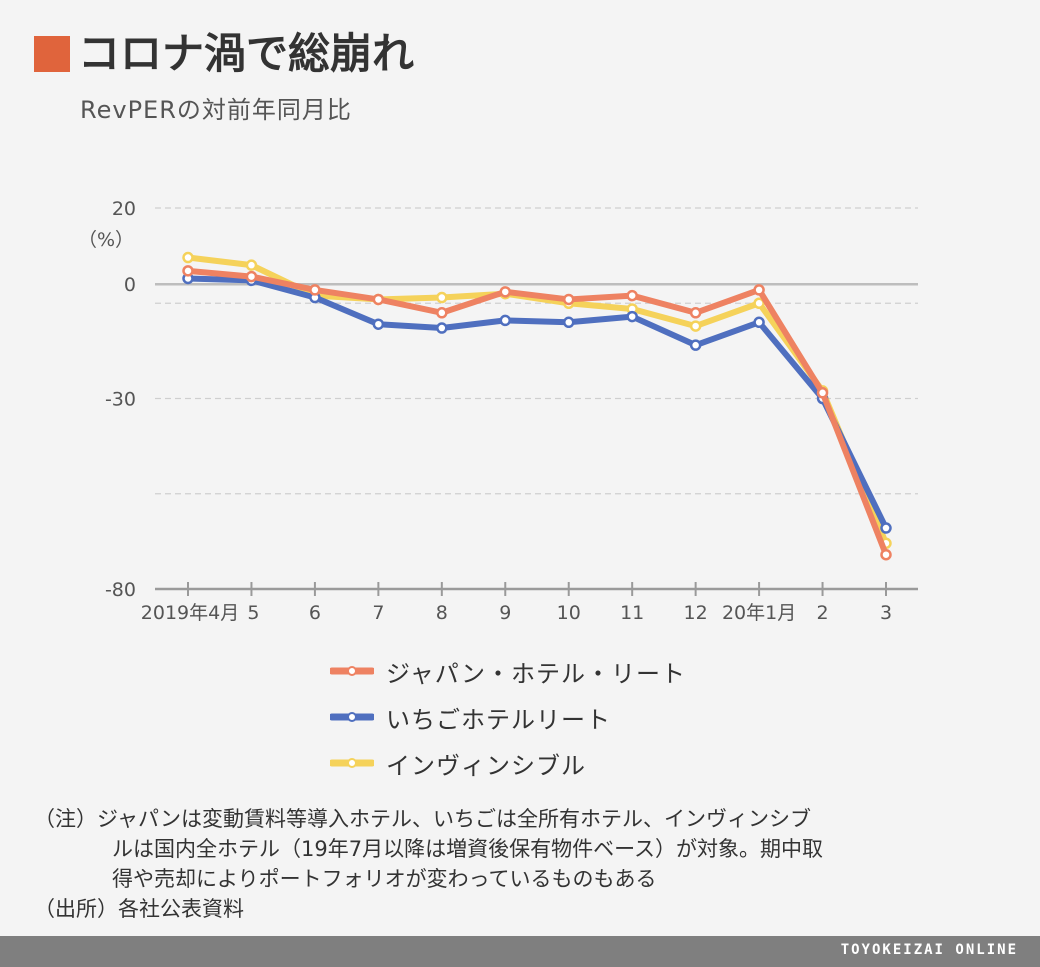 This screenshot has height=967, width=1040. I want to click on x-tick-label: 6, so click(315, 613).